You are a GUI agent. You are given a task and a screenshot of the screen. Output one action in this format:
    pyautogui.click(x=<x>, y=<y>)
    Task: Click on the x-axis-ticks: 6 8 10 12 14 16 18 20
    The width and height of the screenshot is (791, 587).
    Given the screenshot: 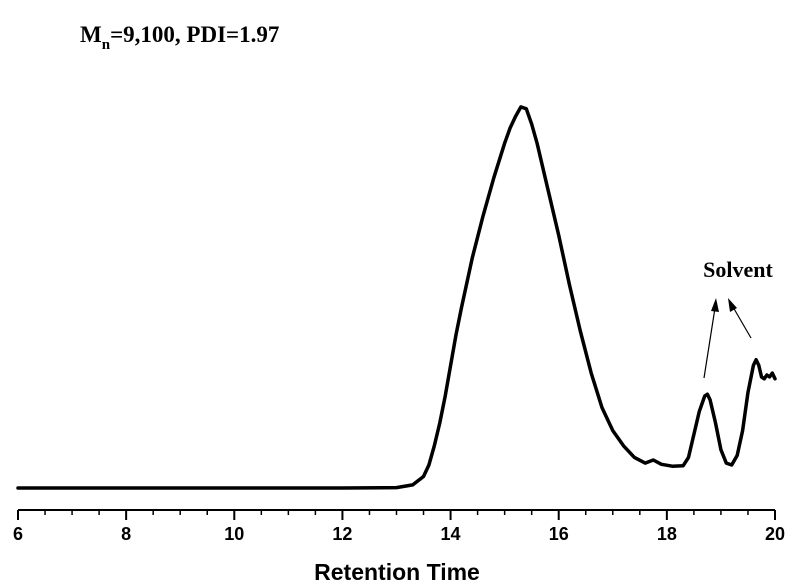 What is the action you would take?
    pyautogui.click(x=399, y=527)
    